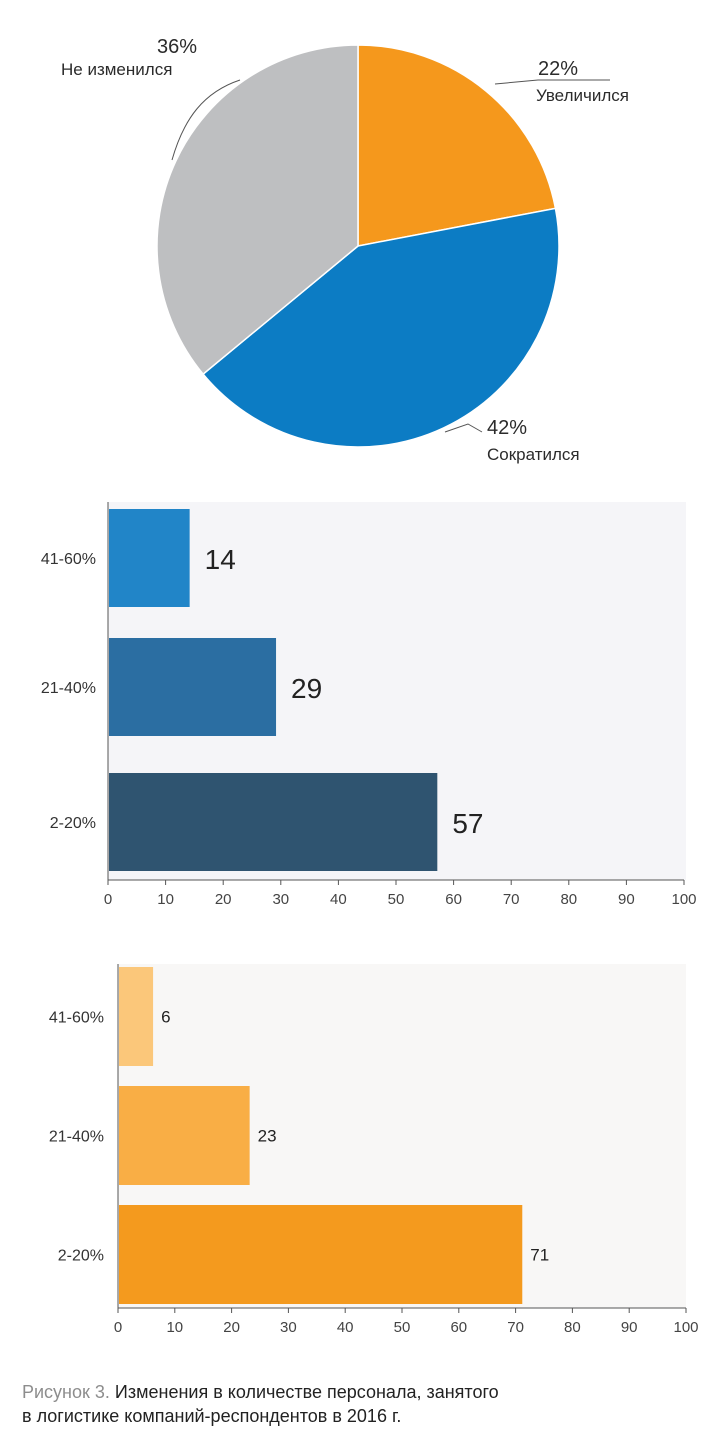  What do you see at coordinates (306, 688) in the screenshot?
I see `value-label: 29` at bounding box center [306, 688].